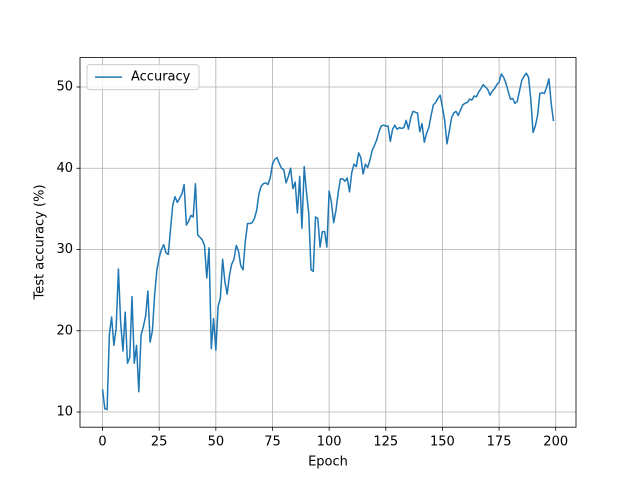  I want to click on y-axis-label: Test accuracy (%), so click(40, 242).